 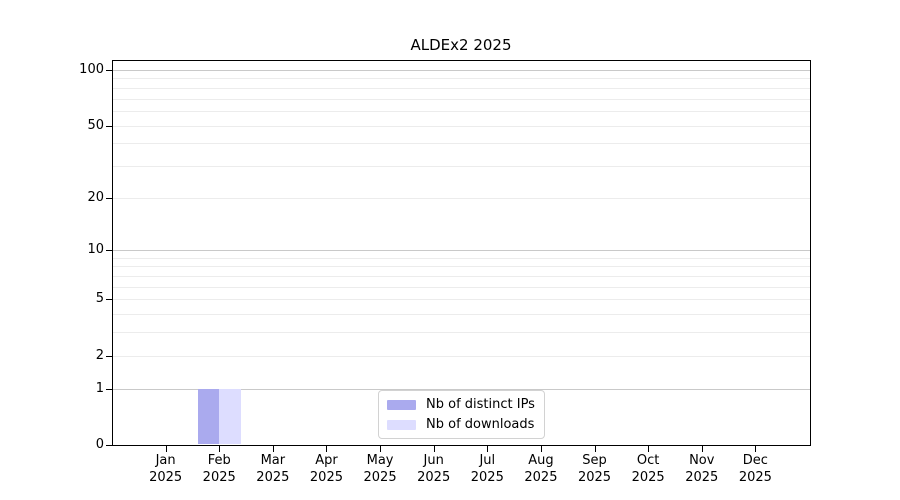 What do you see at coordinates (95, 125) in the screenshot?
I see `y-tick-label: 50` at bounding box center [95, 125].